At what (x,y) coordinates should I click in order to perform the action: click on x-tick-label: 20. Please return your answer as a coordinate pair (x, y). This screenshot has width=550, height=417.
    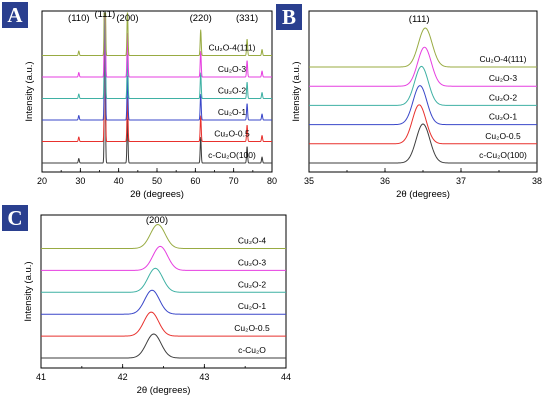
    Looking at the image, I should click on (42, 181).